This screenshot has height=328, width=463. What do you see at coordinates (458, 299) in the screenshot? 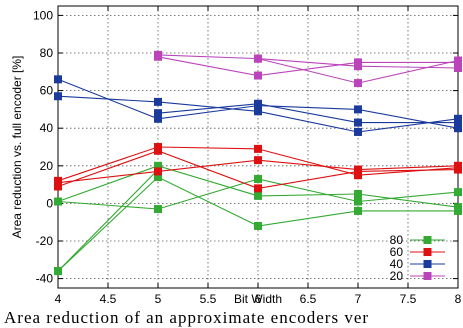
I see `x-tick-label: 8` at bounding box center [458, 299].